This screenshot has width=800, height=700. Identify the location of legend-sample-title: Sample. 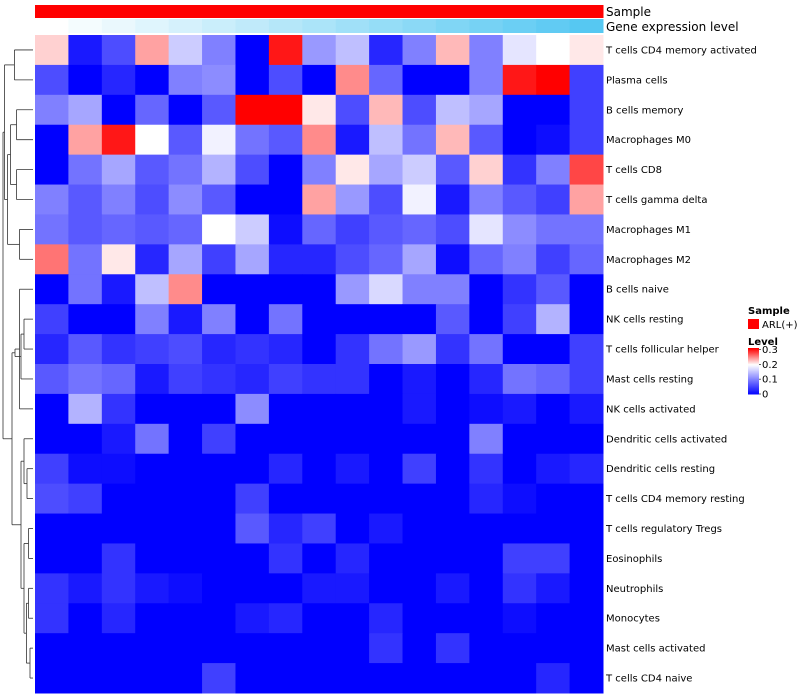
(769, 311).